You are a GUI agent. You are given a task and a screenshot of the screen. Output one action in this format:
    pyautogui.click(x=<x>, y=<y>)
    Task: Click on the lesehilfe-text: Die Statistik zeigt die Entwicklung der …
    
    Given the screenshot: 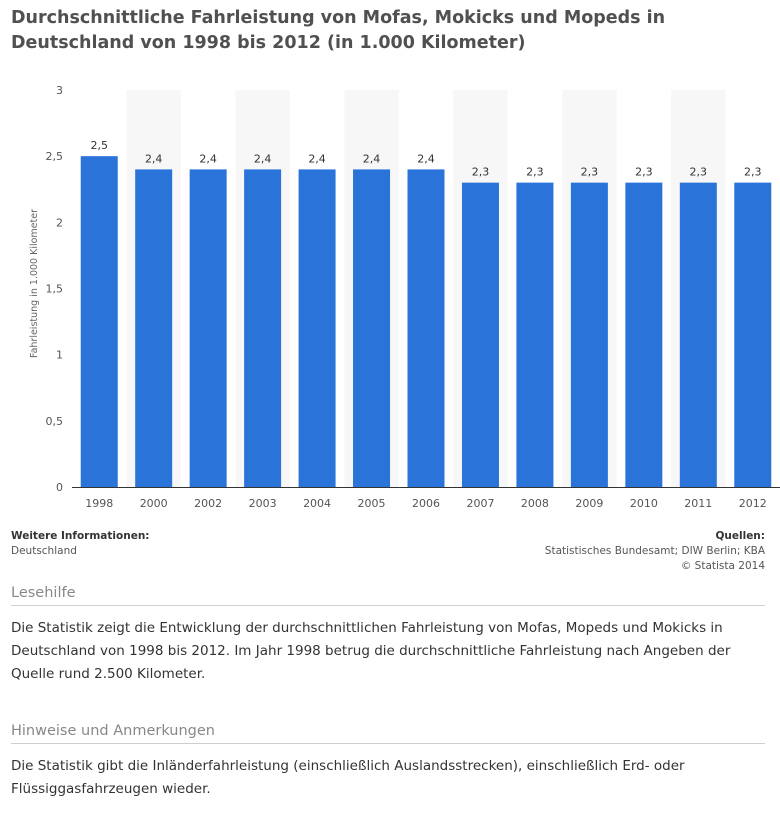 What is the action you would take?
    pyautogui.click(x=371, y=651)
    